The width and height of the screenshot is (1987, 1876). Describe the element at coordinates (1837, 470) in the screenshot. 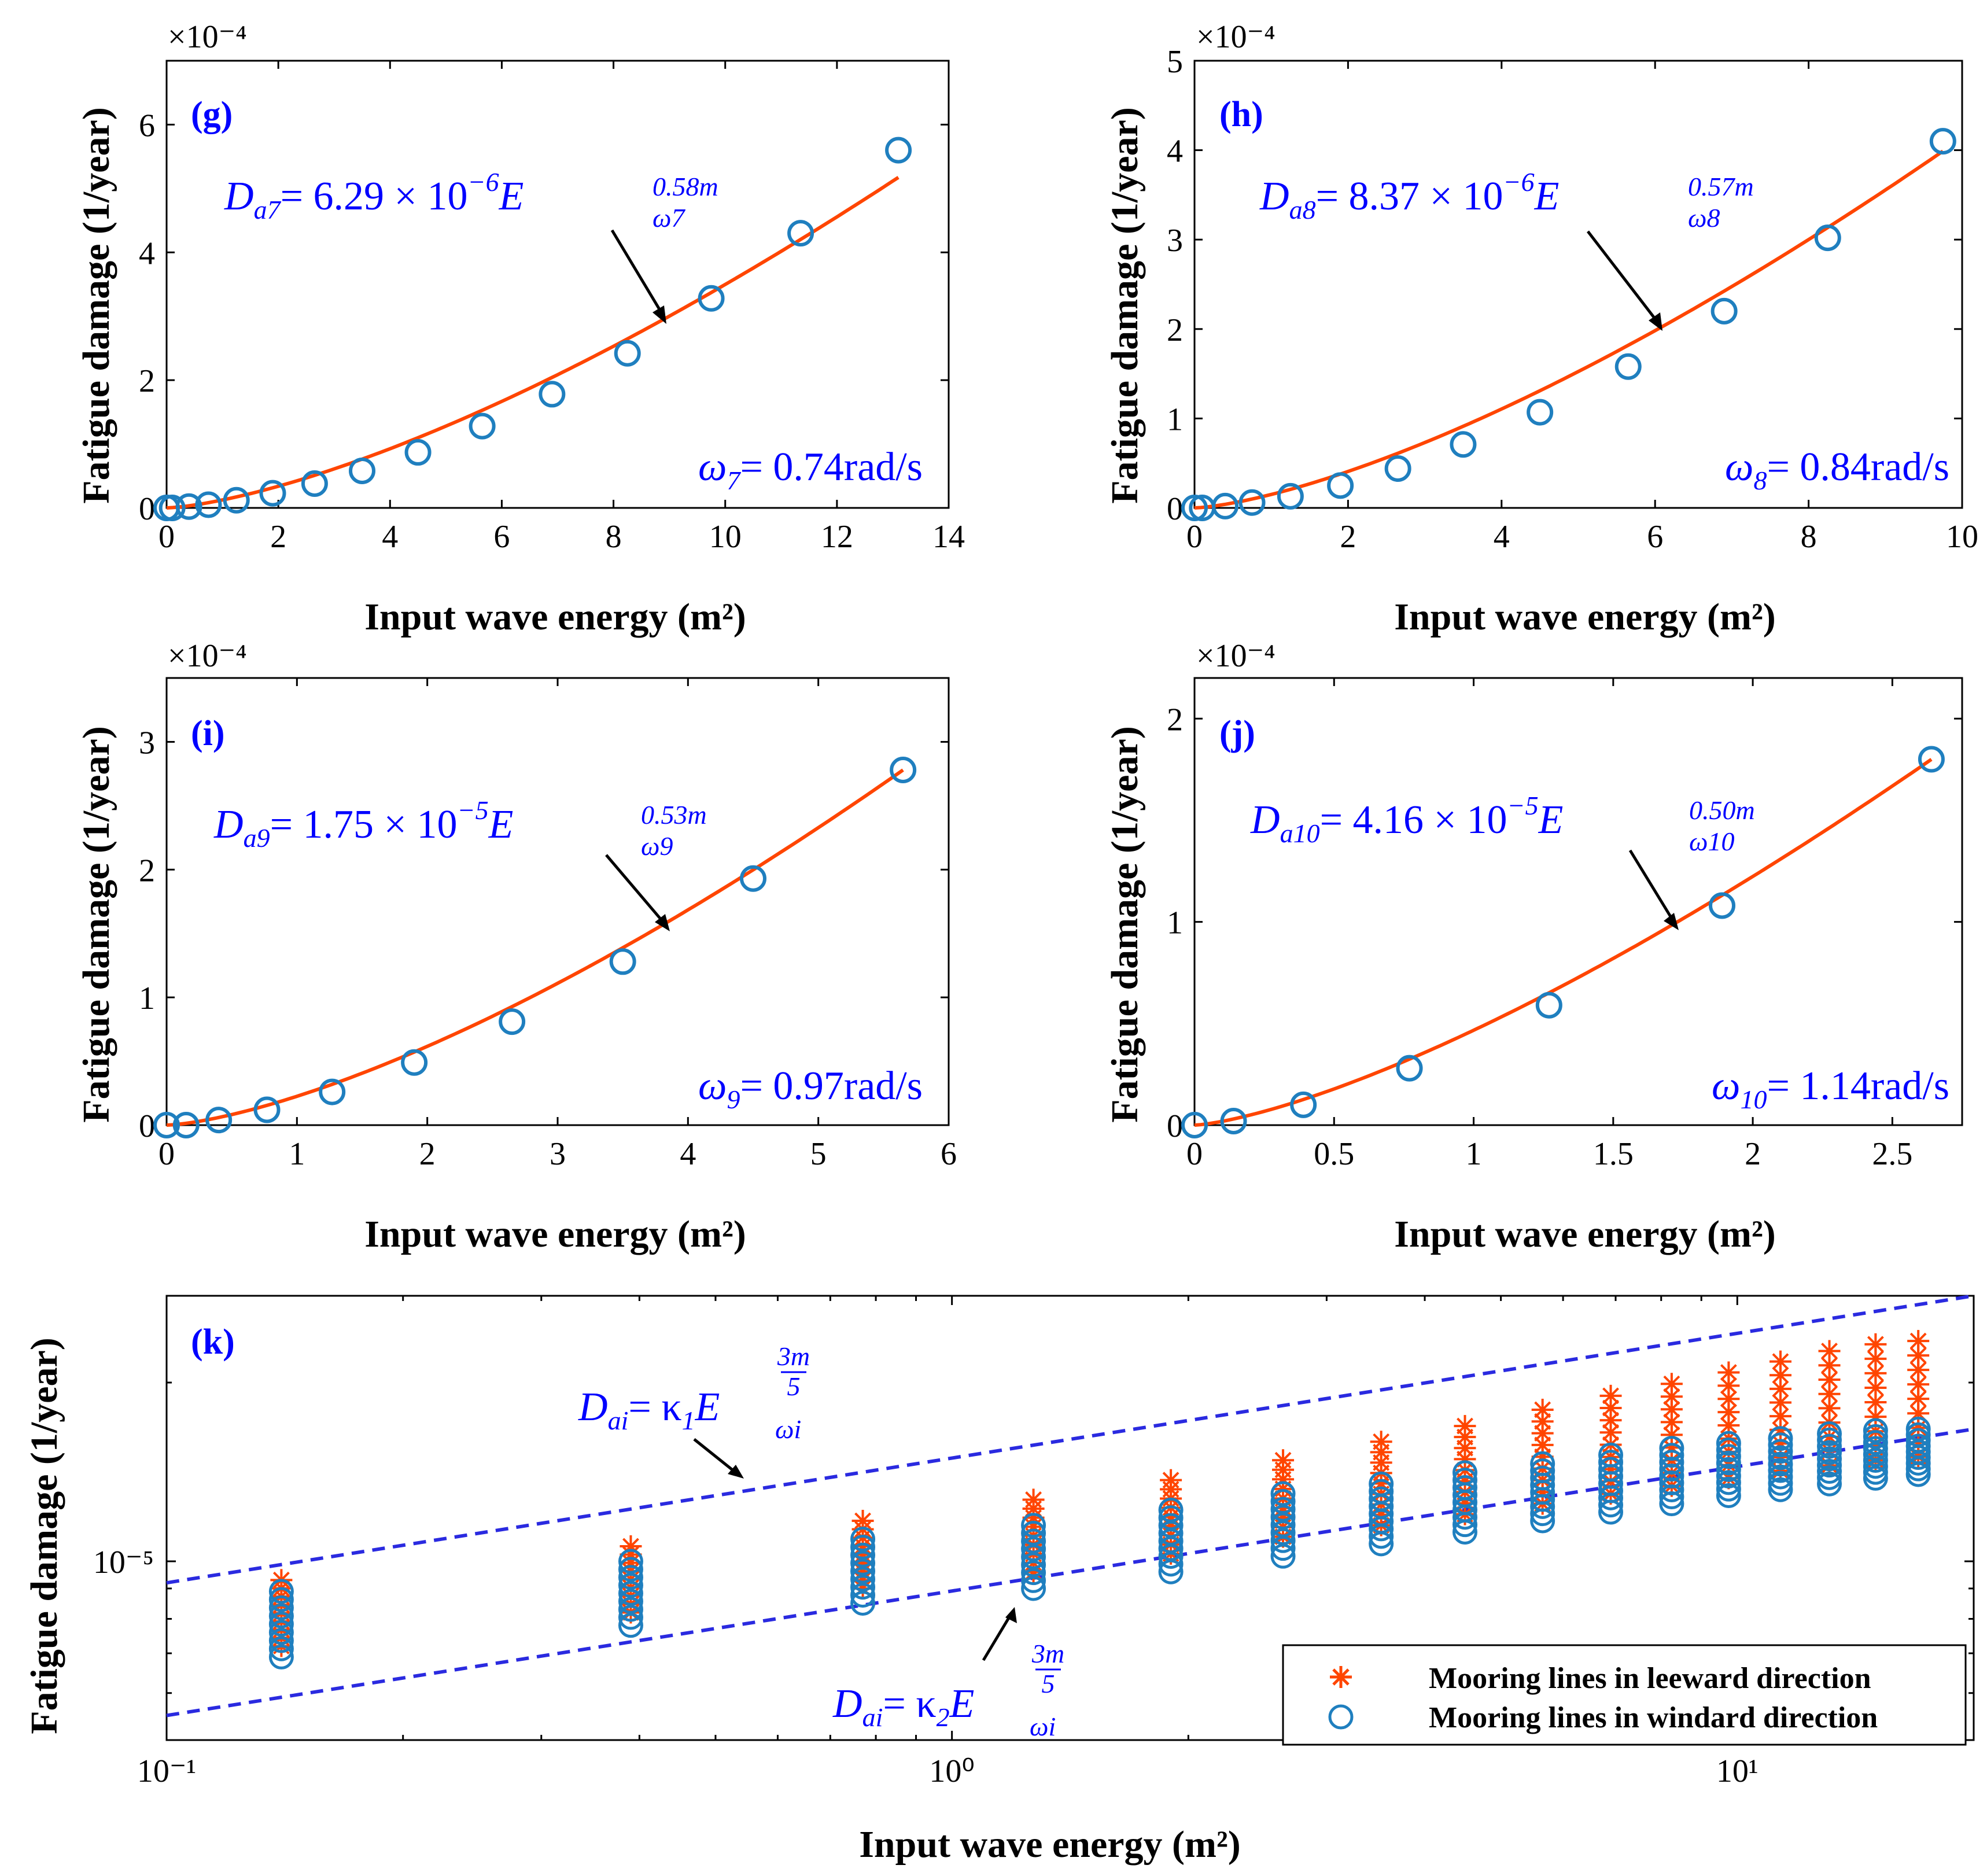

I see `panel-h-omega: ω8= 0.84rad/s` at that location.